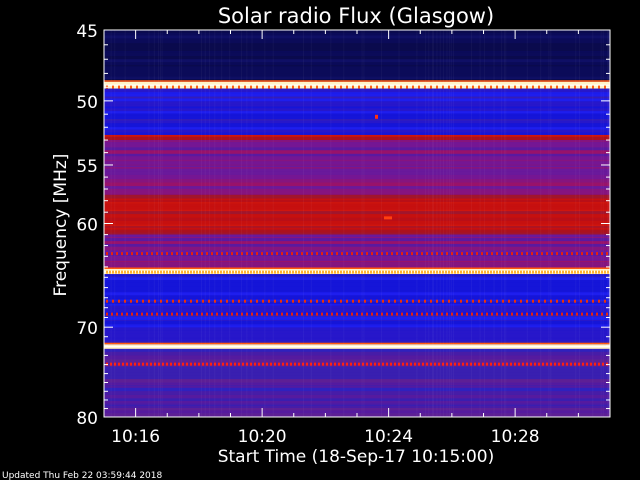 This screenshot has width=640, height=480. I want to click on x-tick-label: 10:28, so click(515, 437).